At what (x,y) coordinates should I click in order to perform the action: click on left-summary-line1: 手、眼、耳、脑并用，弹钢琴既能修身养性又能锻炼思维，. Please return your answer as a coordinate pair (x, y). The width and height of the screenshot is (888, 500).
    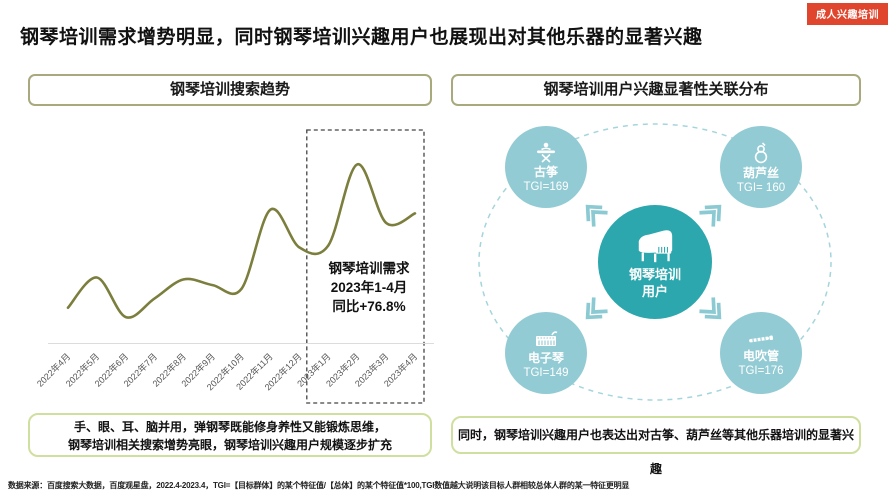
    Looking at the image, I should click on (229, 427).